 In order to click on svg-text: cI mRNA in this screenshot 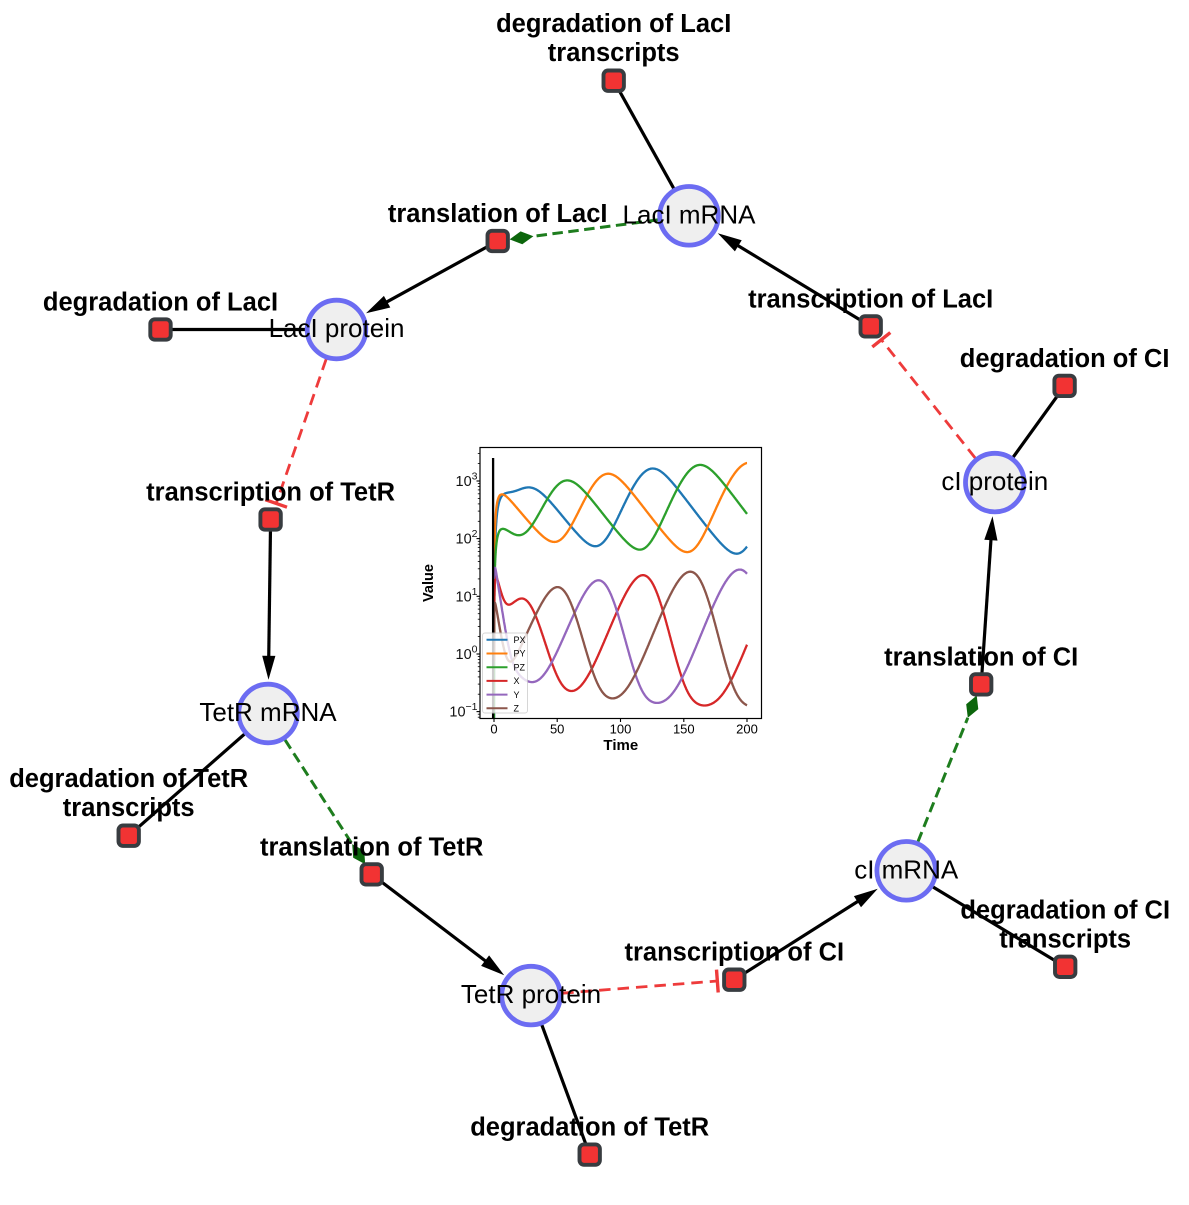, I will do `click(906, 869)`.